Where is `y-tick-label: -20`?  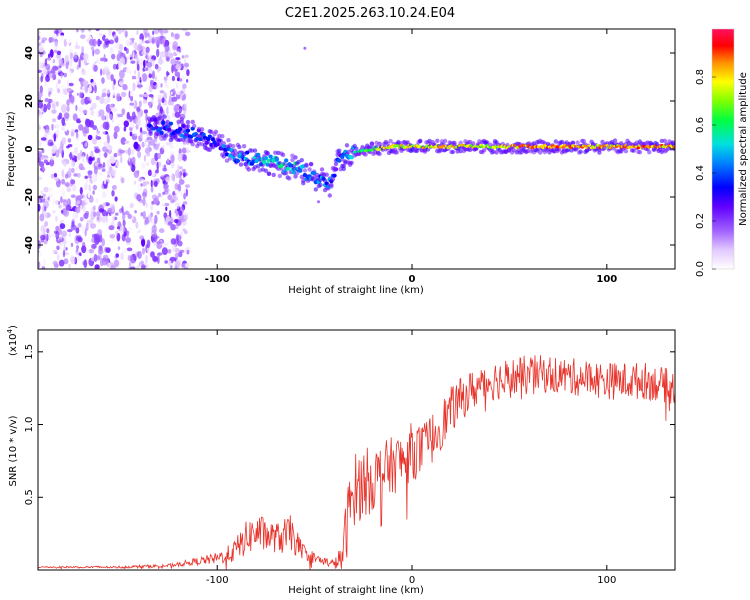 y-tick-label: -20 is located at coordinates (29, 197).